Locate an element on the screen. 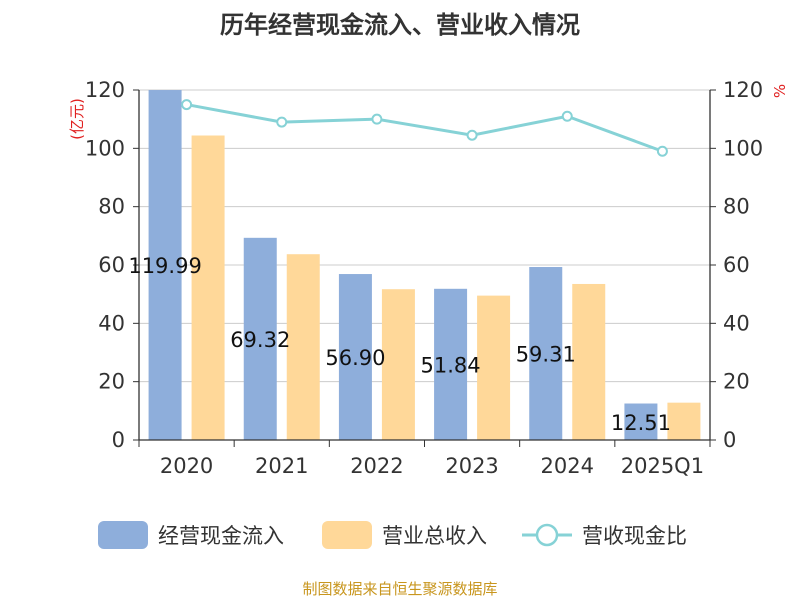  y-left-tick-label: 100 is located at coordinates (105, 148).